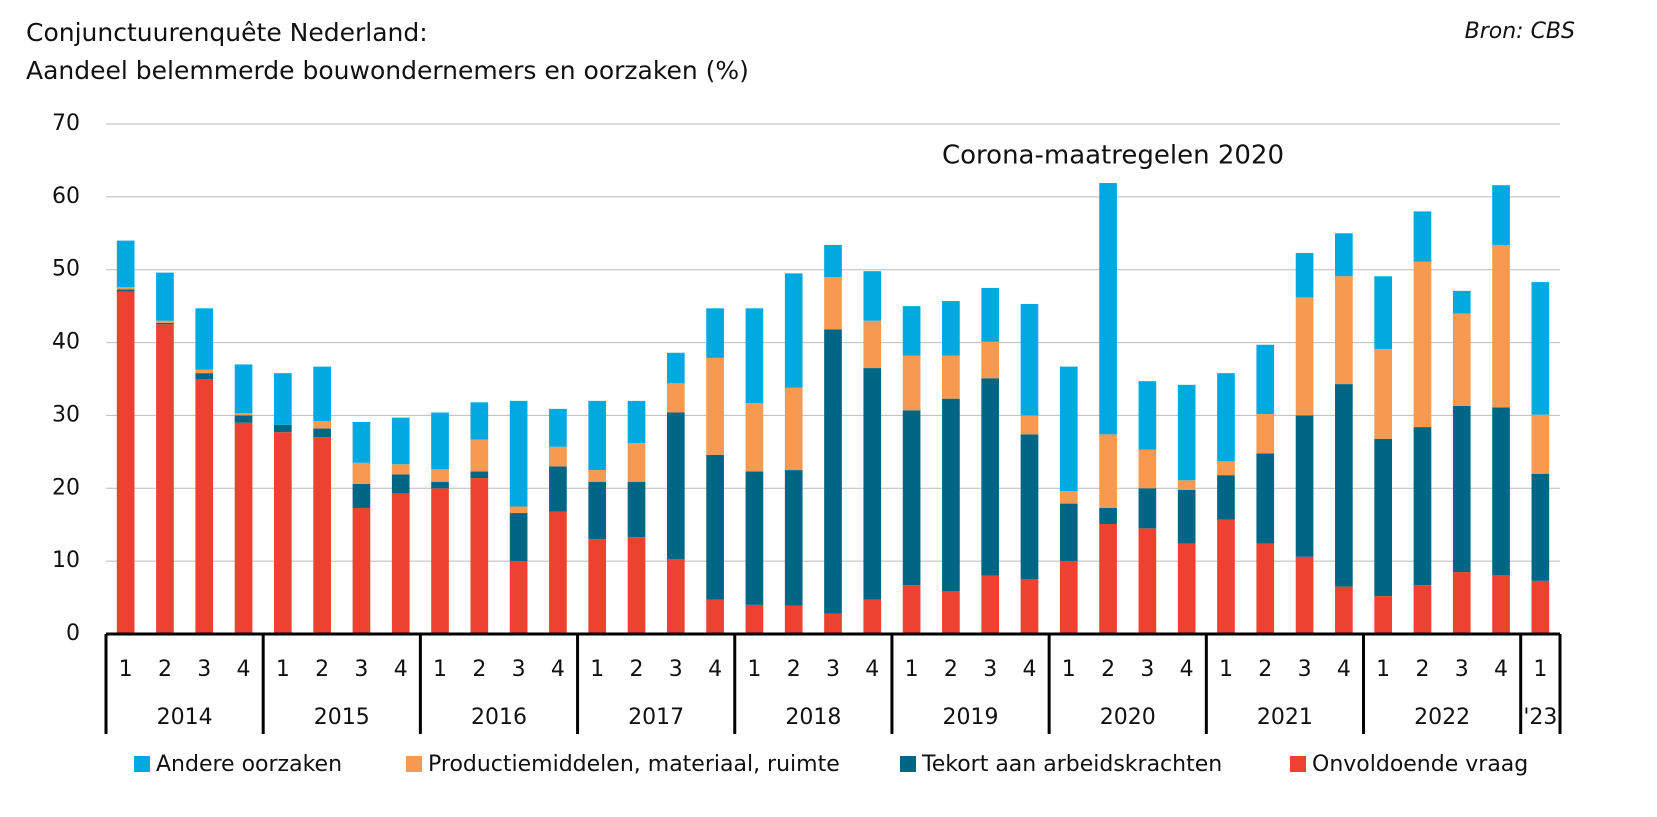 This screenshot has height=817, width=1657. Describe the element at coordinates (66, 342) in the screenshot. I see `y-tick-label: 40` at that location.